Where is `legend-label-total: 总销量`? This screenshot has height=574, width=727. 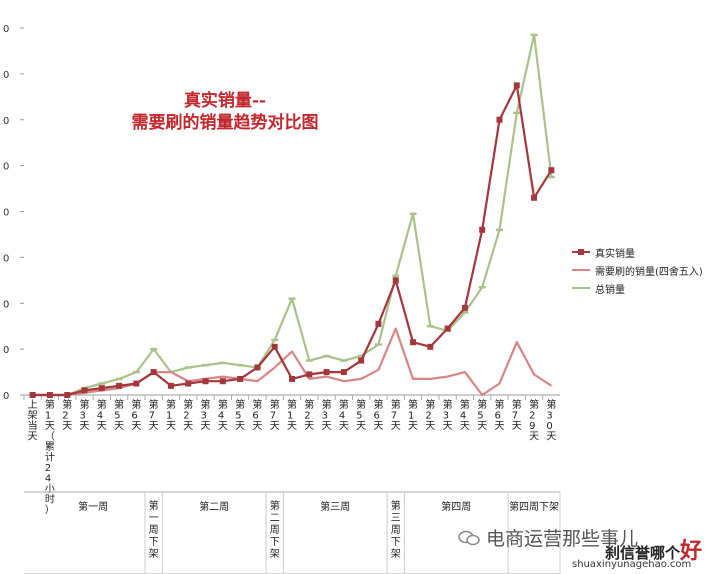
legend-label-total: 总销量 is located at coordinates (610, 290).